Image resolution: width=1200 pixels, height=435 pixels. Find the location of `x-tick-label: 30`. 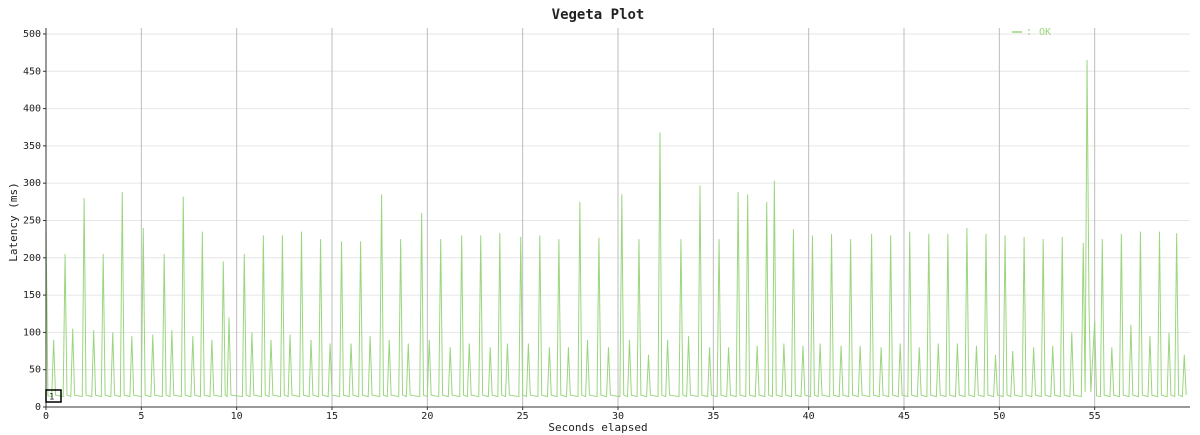

x-tick-label: 30 is located at coordinates (618, 416).